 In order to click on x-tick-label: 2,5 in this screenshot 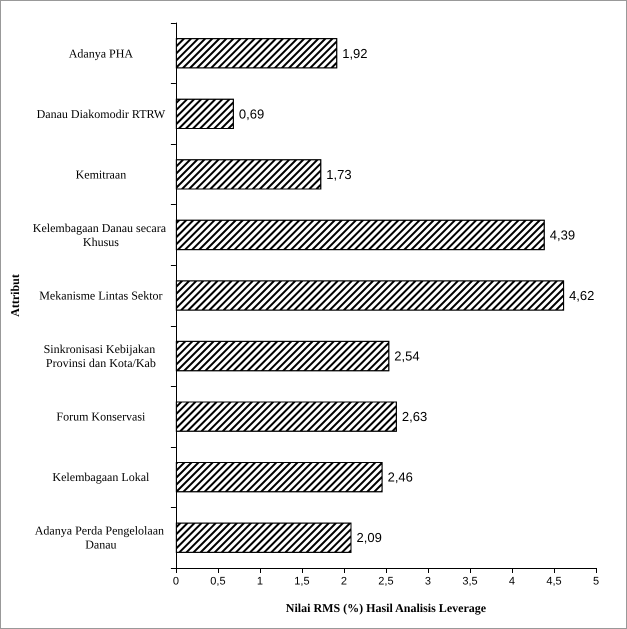, I will do `click(386, 582)`.